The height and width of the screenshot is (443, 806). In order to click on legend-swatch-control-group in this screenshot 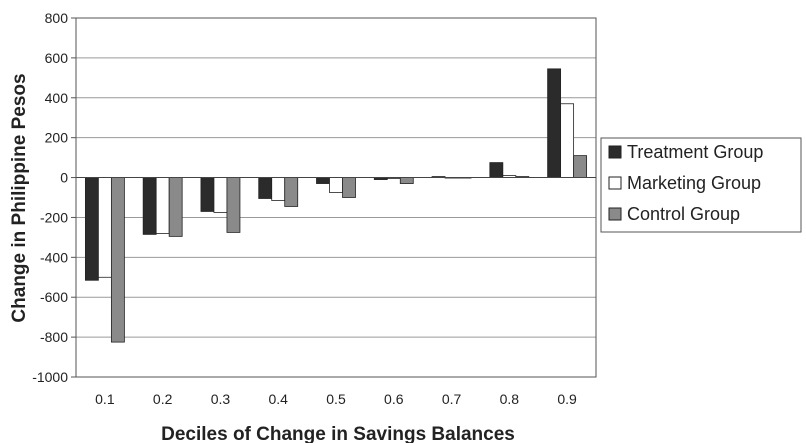, I will do `click(615, 214)`.